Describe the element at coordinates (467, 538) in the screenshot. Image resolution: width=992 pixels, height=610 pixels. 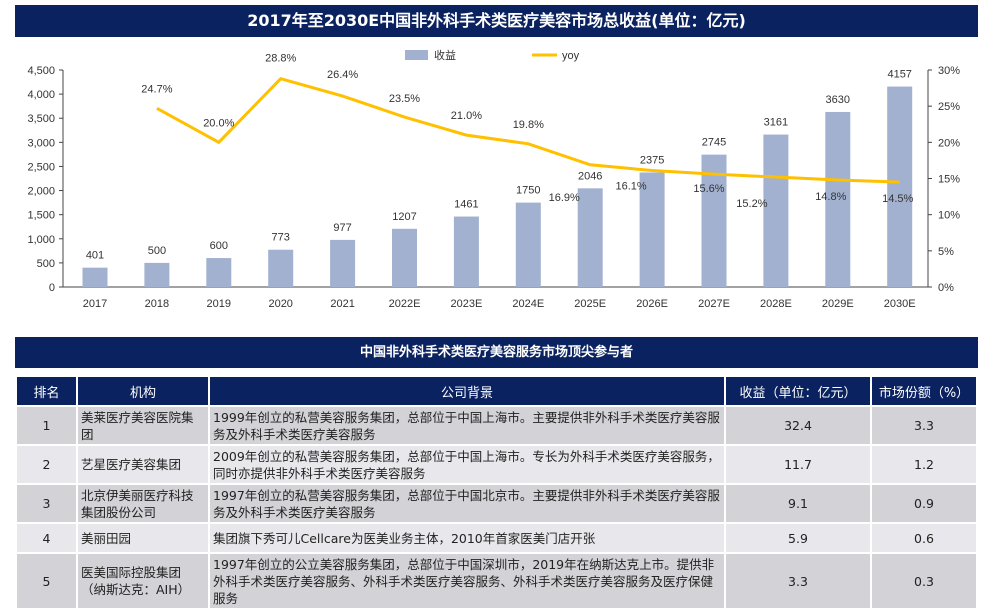
I see `background-cell: 集团旗下秀可儿Cellcare为医美业务主体，2010年首家医美门店开张` at that location.